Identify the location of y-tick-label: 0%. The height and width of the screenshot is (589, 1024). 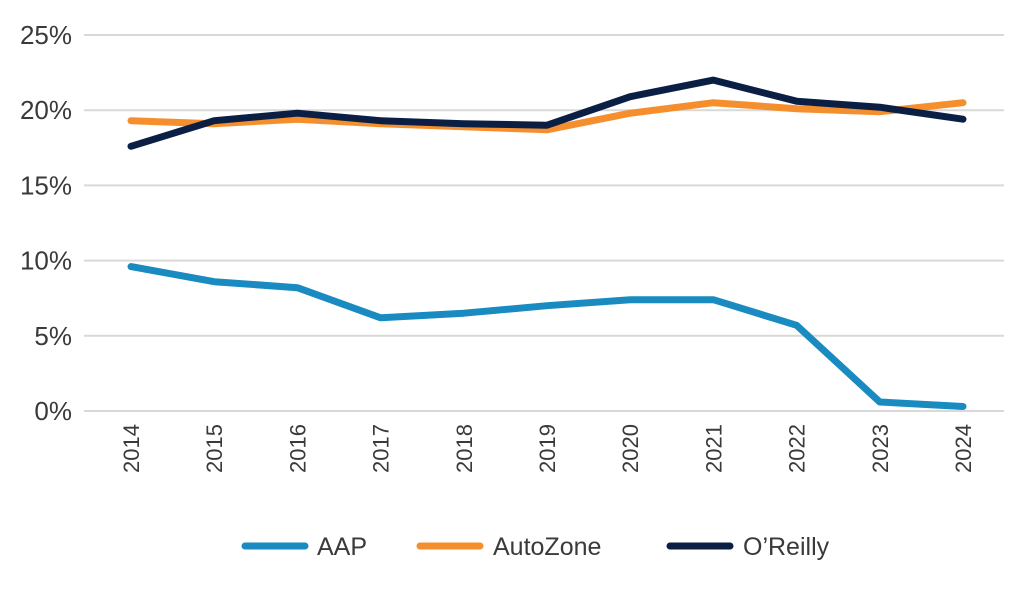
(53, 411).